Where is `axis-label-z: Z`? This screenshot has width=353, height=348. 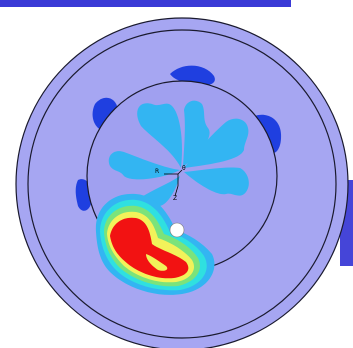
axis-label-z: Z is located at coordinates (175, 198).